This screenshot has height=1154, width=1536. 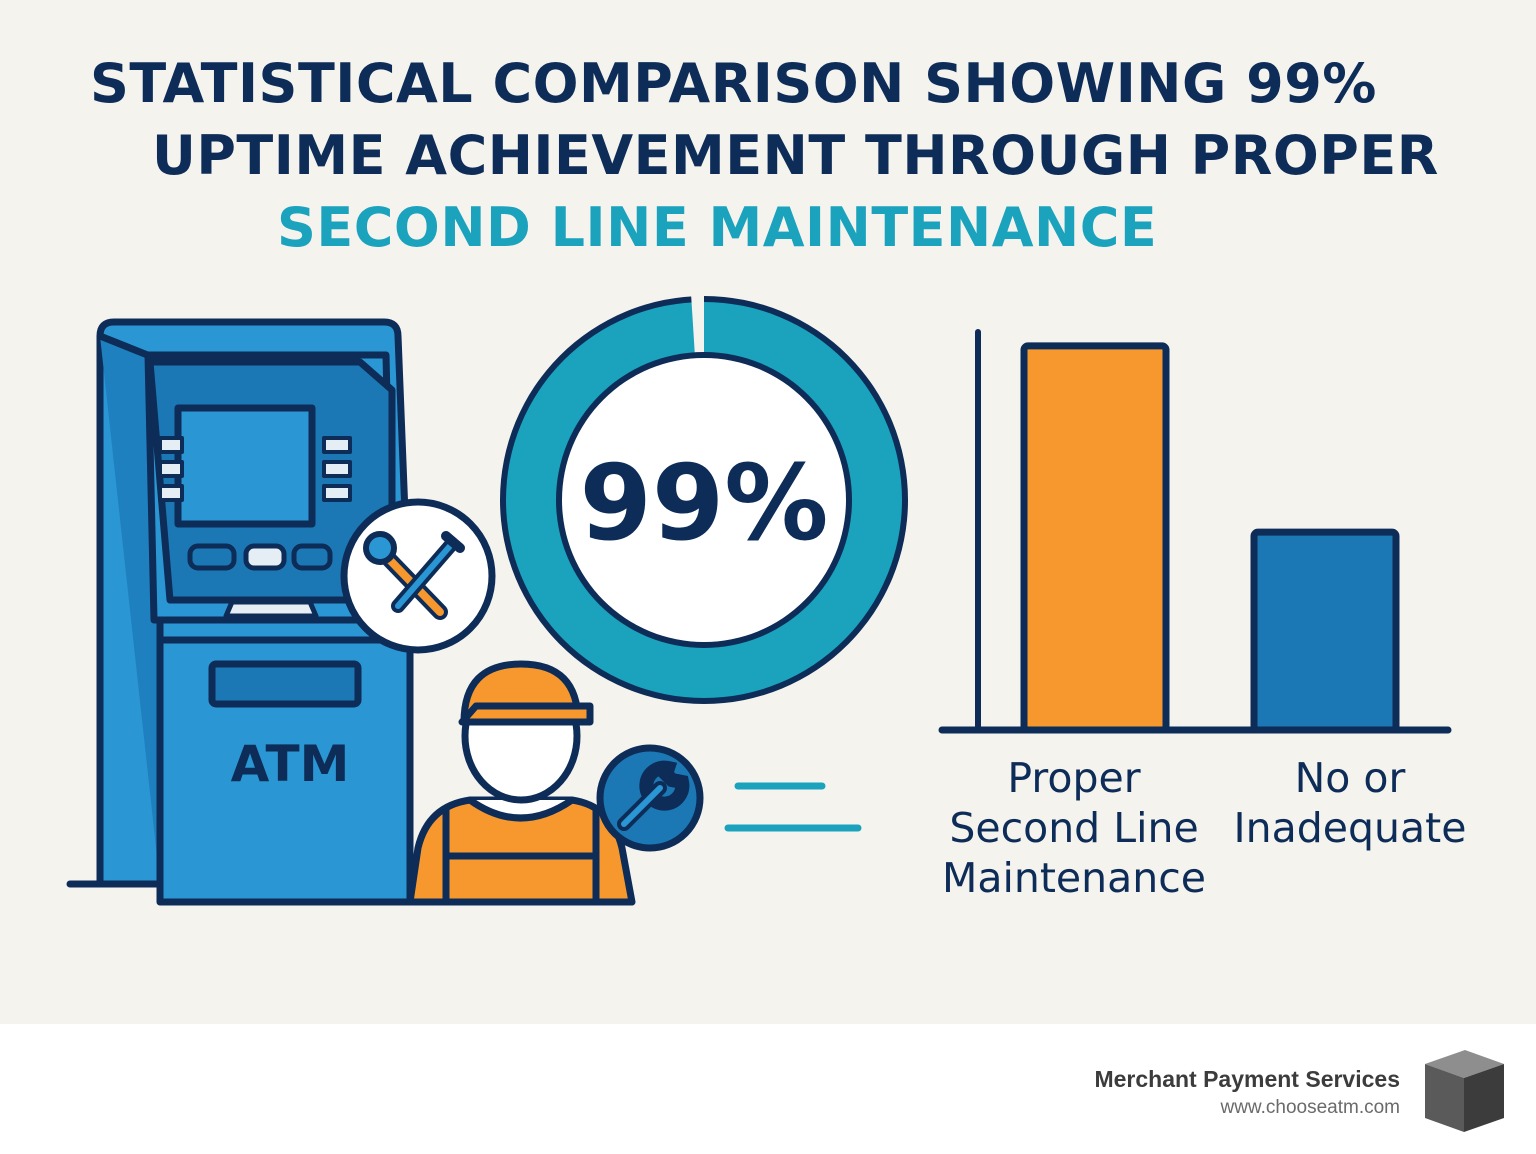 I want to click on tools-icon, so click(x=418, y=576).